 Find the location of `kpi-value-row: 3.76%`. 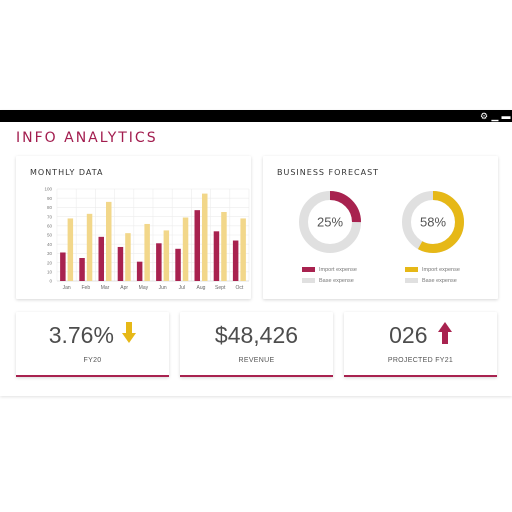

kpi-value-row: 3.76% is located at coordinates (92, 335).